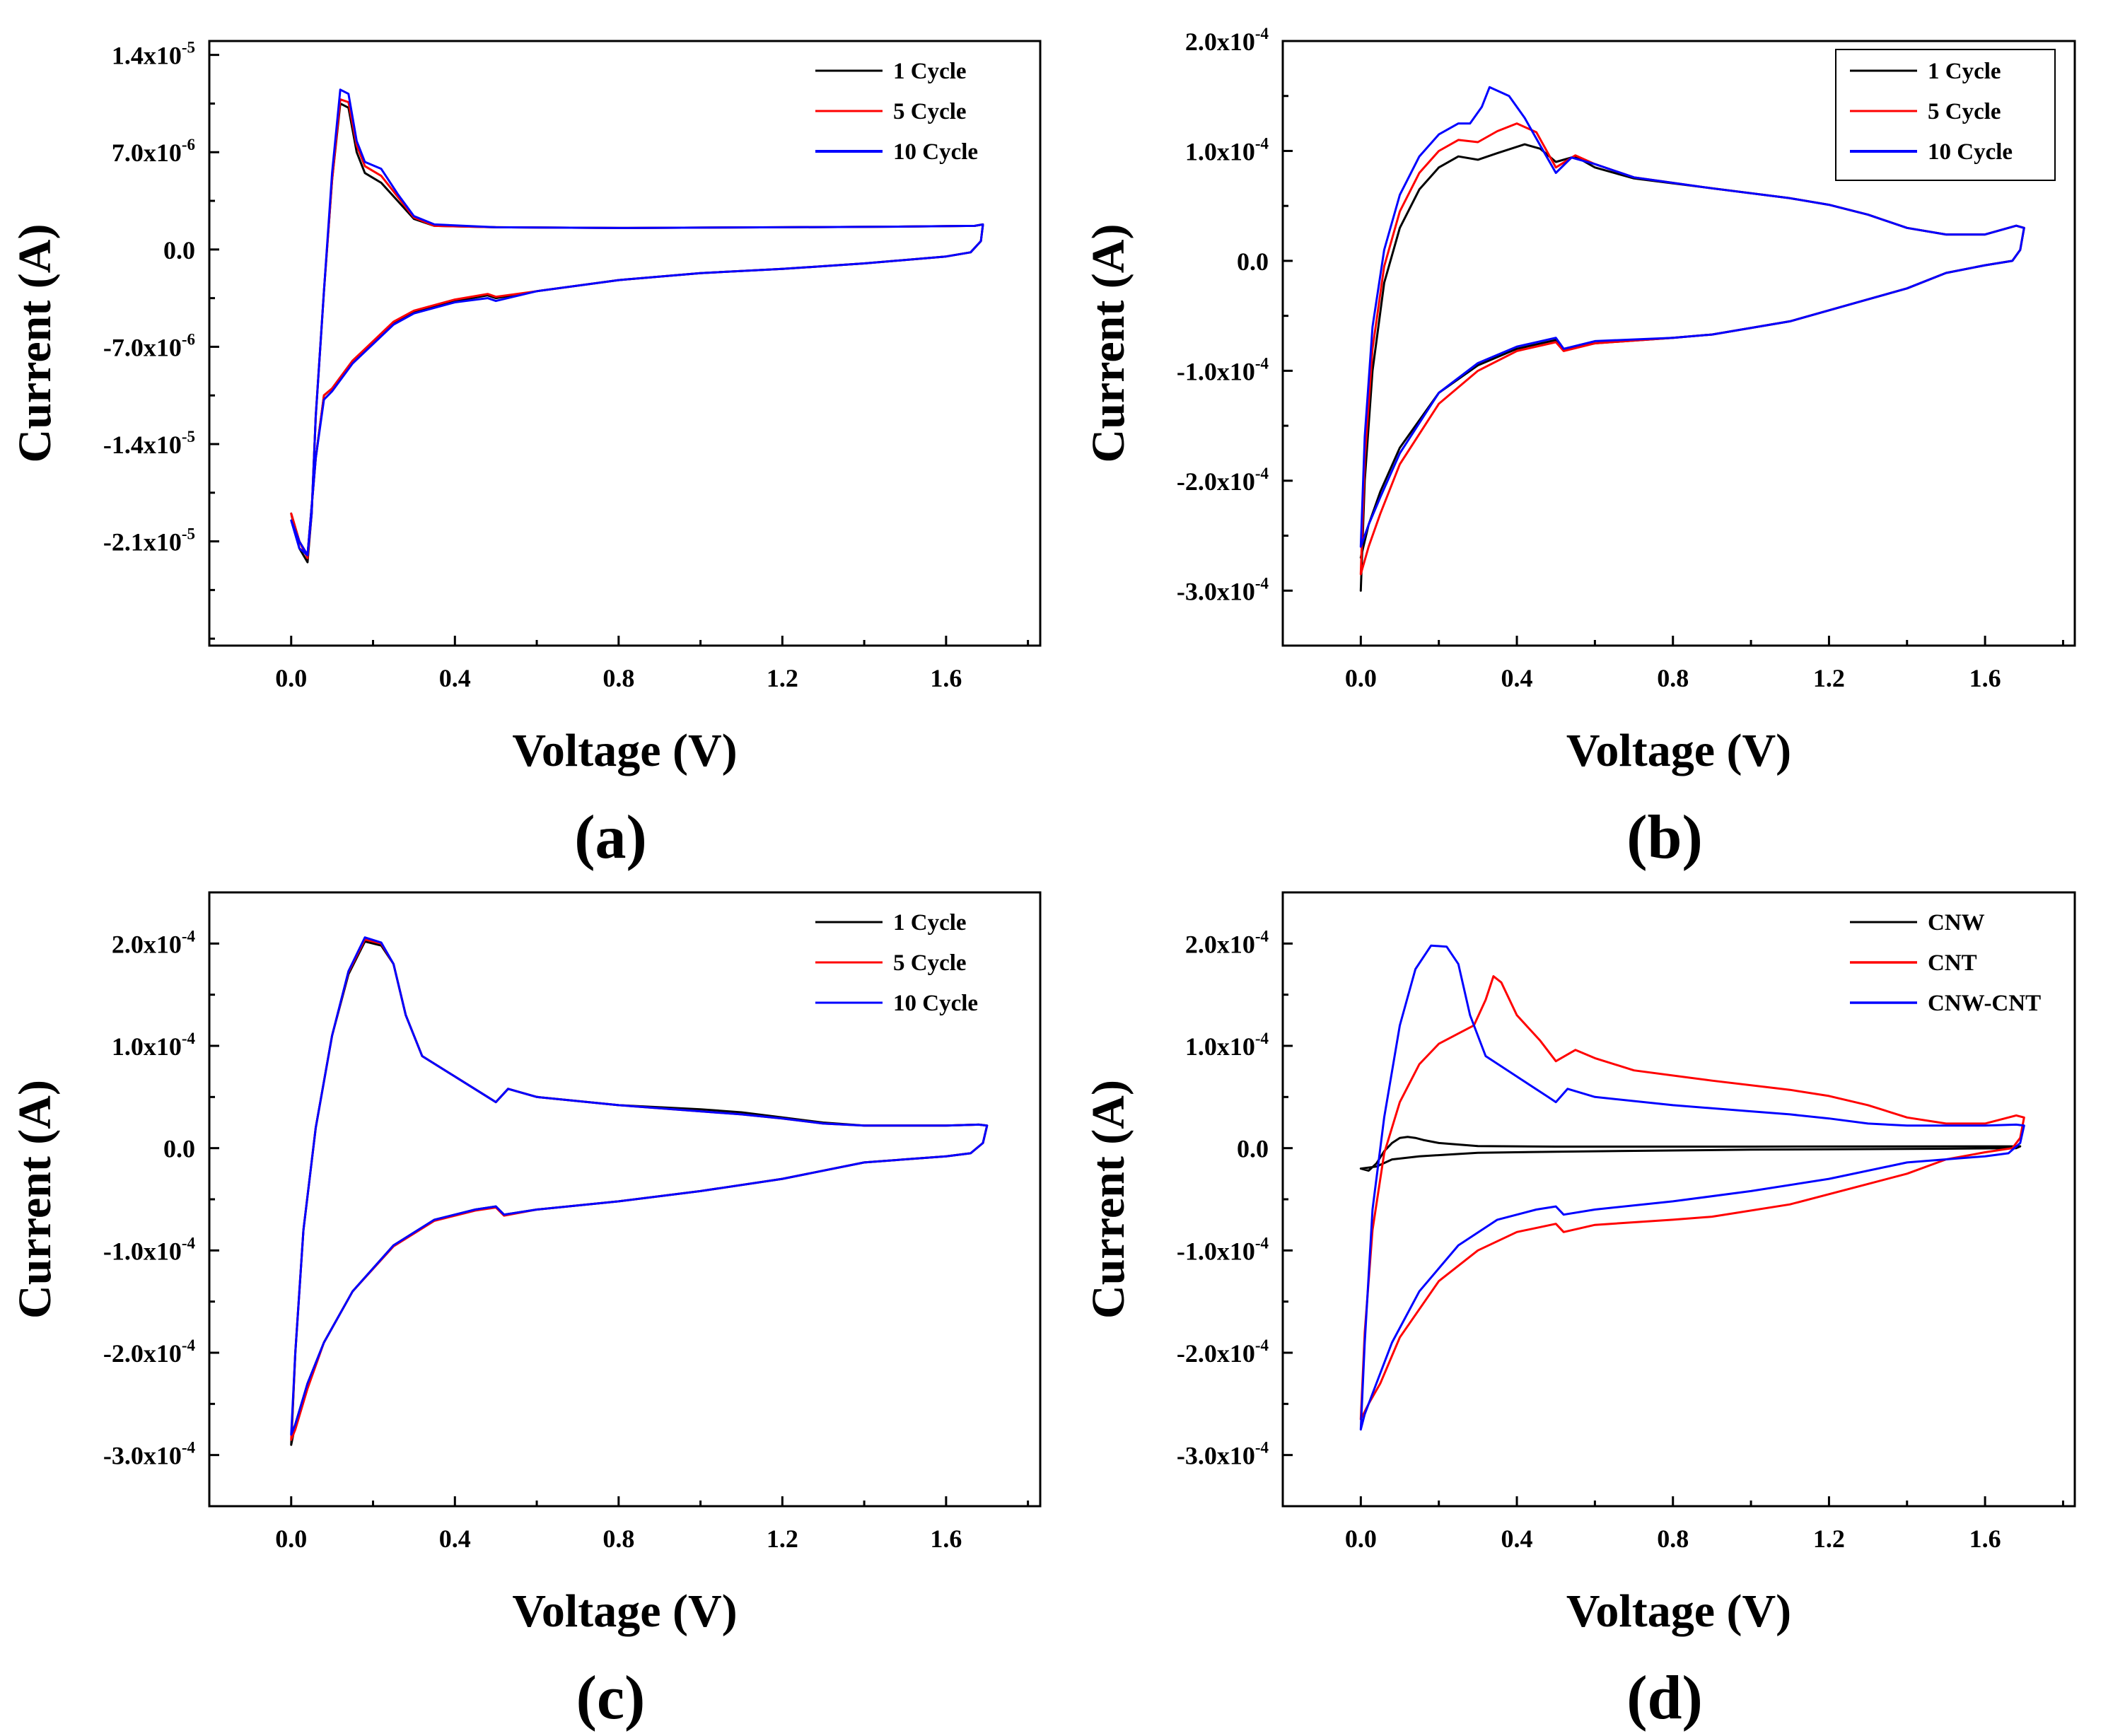  What do you see at coordinates (611, 1698) in the screenshot?
I see `panel-label: (c)` at bounding box center [611, 1698].